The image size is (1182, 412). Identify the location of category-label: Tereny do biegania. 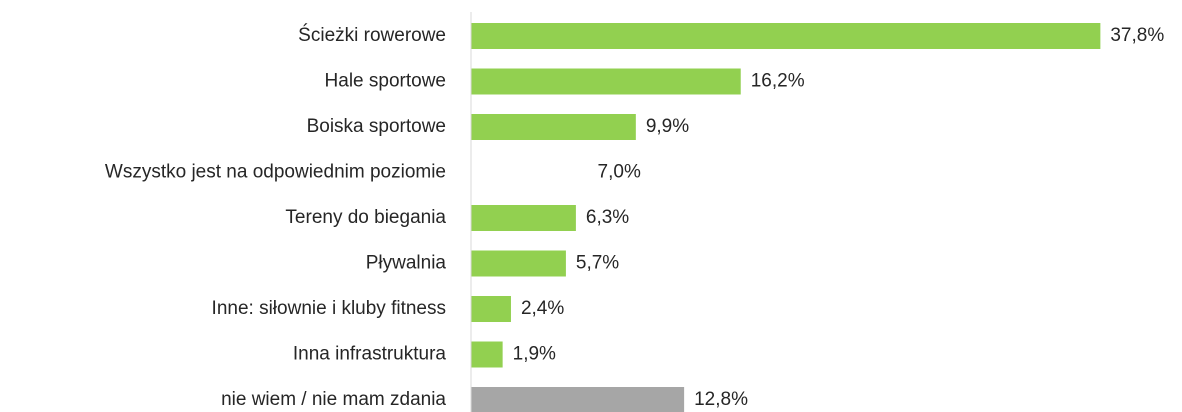
(365, 217).